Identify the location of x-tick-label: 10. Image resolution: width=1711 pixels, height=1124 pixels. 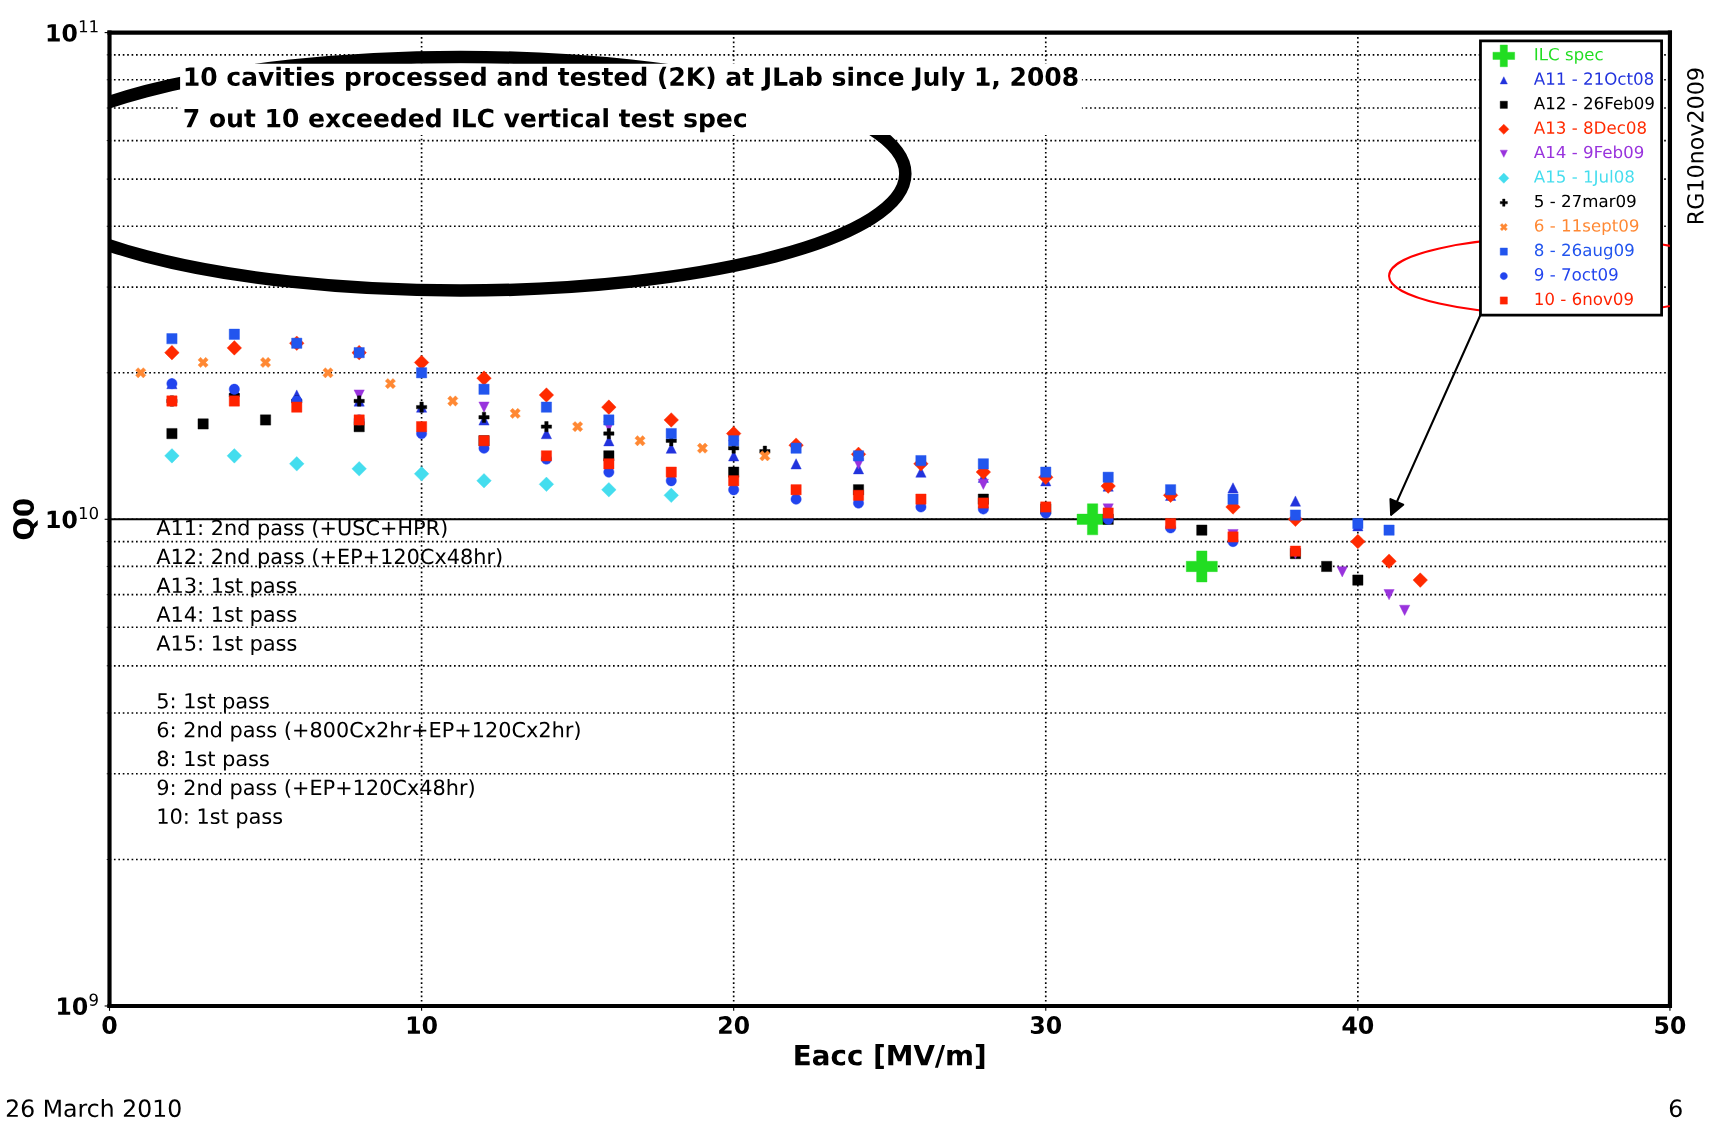
(422, 1025).